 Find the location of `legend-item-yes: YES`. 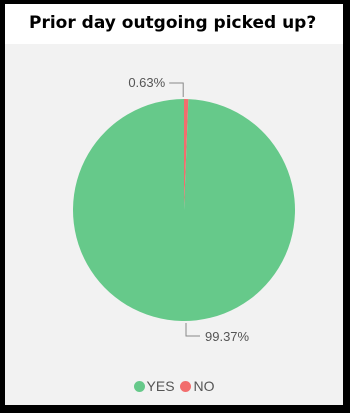

legend-item-yes: YES is located at coordinates (154, 386).